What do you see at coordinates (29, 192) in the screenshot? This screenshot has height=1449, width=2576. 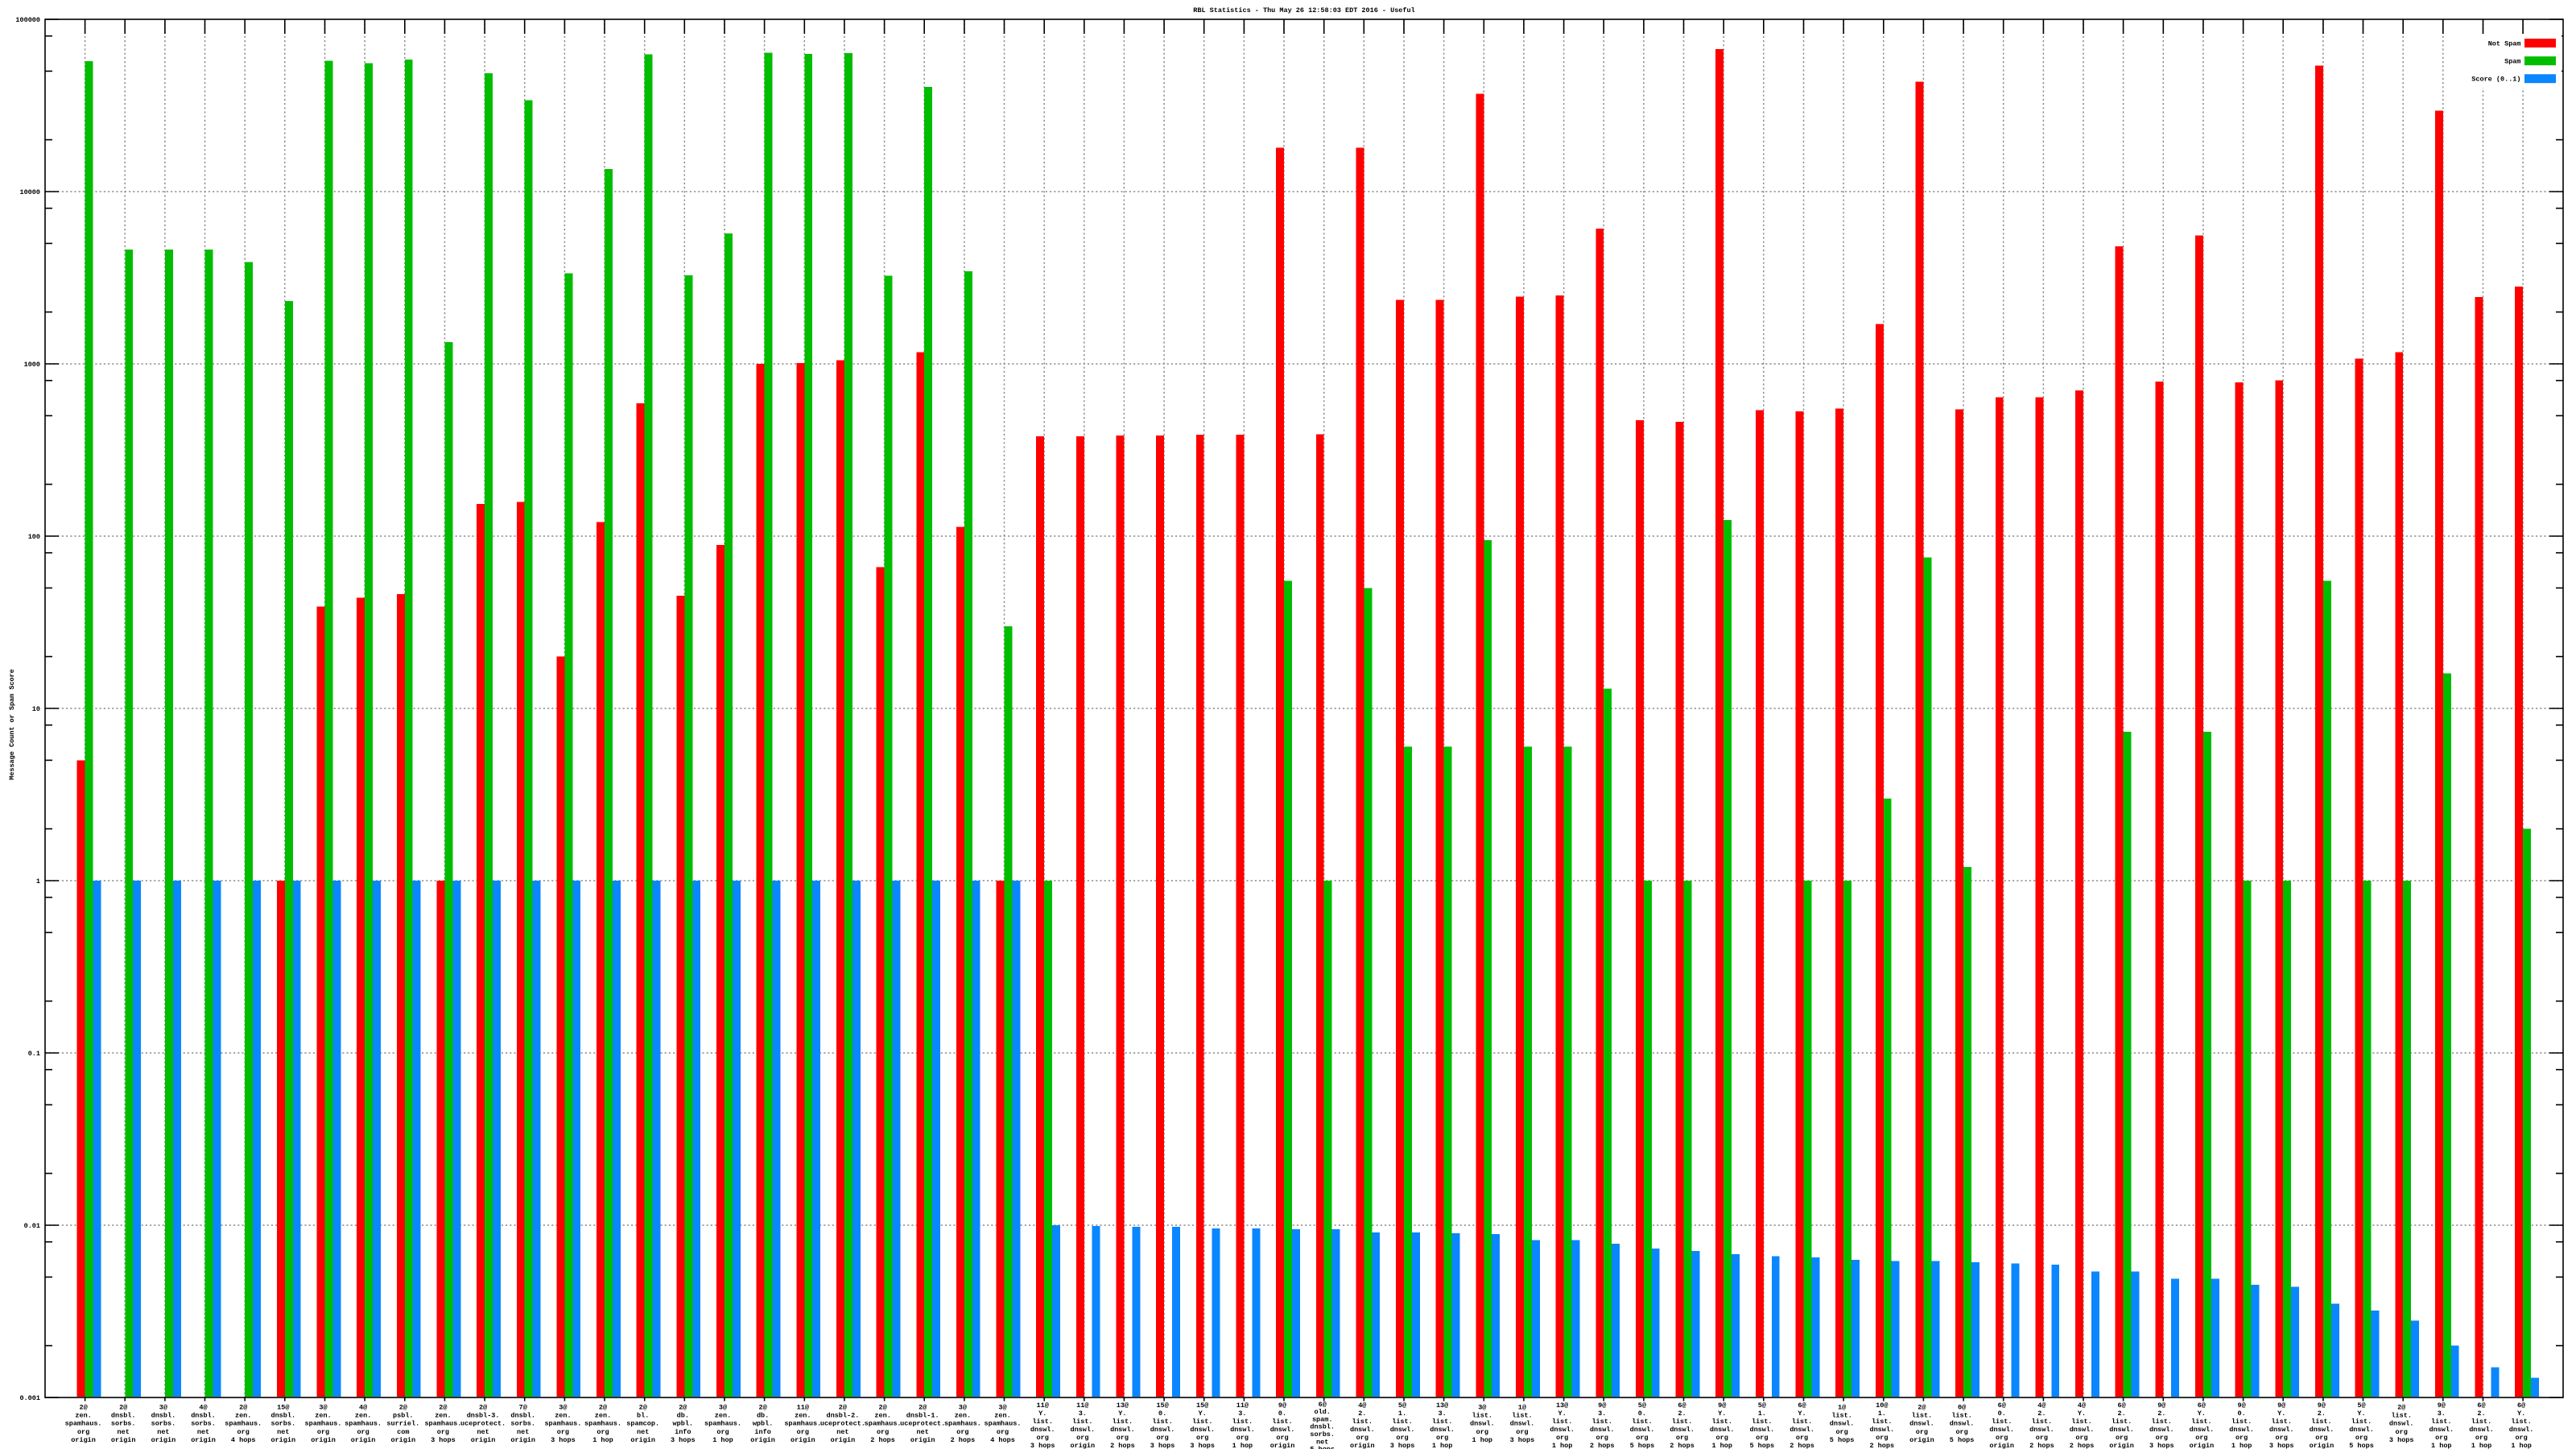 I see `svg-text: 10000` at bounding box center [29, 192].